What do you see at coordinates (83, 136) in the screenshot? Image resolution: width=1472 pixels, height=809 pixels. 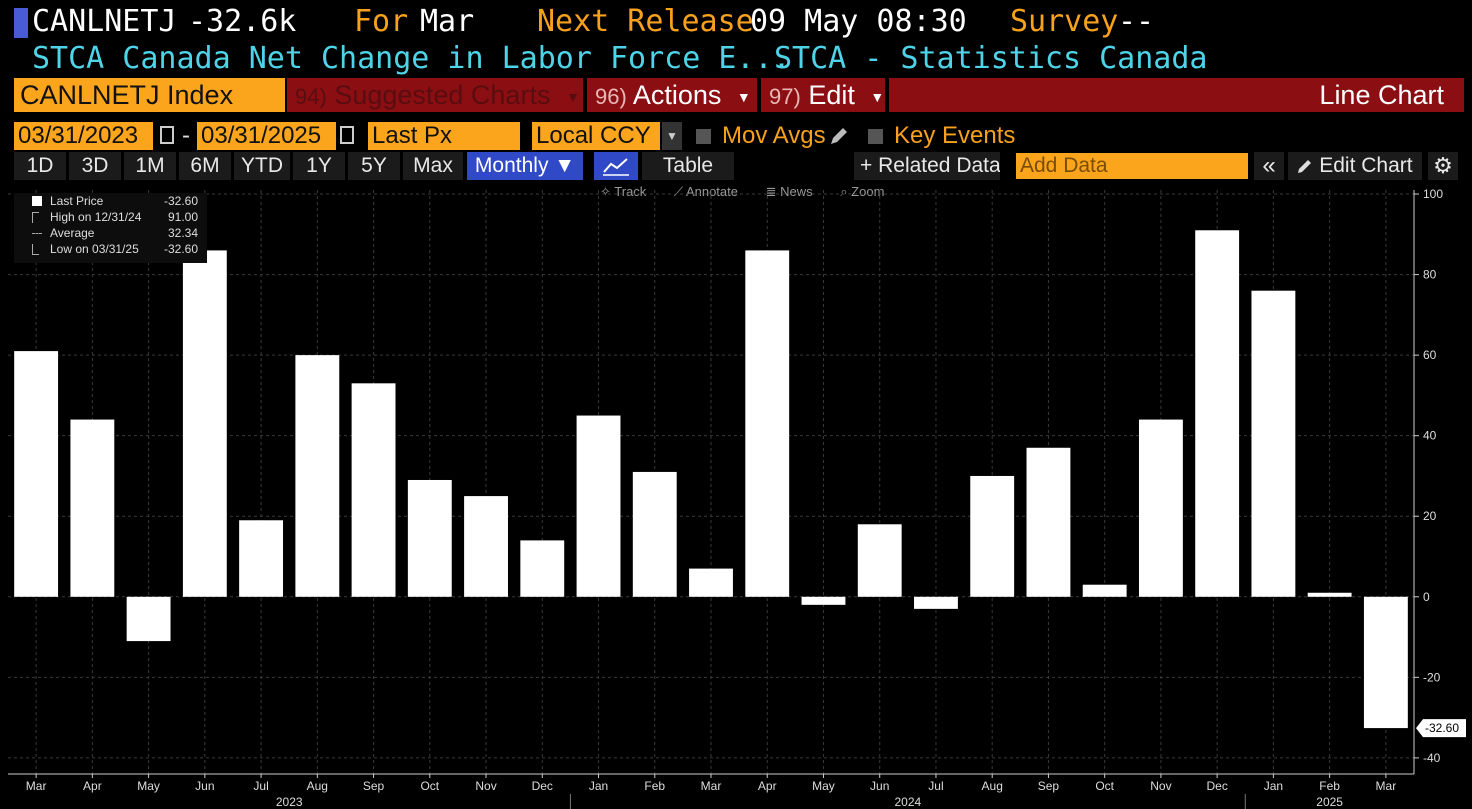 I see `start-date-input: 03/31/2023` at bounding box center [83, 136].